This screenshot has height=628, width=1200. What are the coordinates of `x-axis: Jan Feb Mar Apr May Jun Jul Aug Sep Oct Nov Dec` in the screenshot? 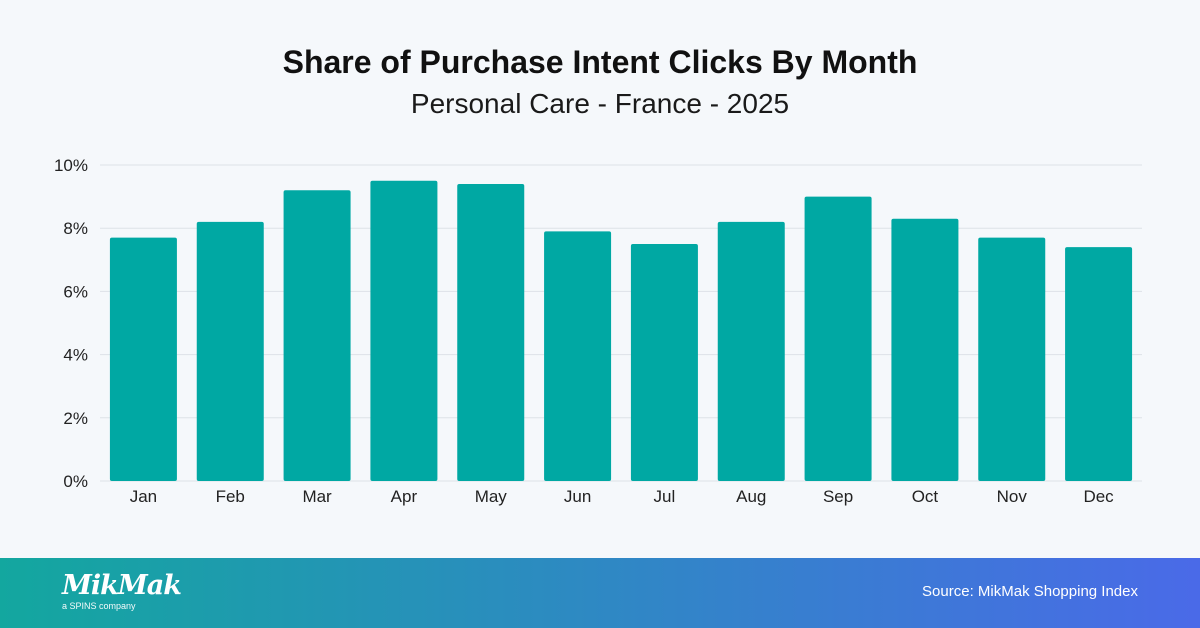 It's located at (622, 496).